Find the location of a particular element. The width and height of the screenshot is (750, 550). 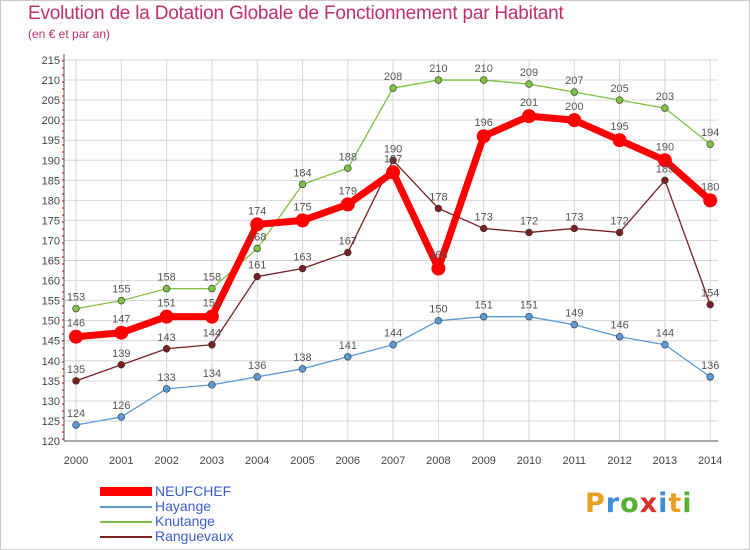

data-label-knutange: 153 is located at coordinates (76, 298).